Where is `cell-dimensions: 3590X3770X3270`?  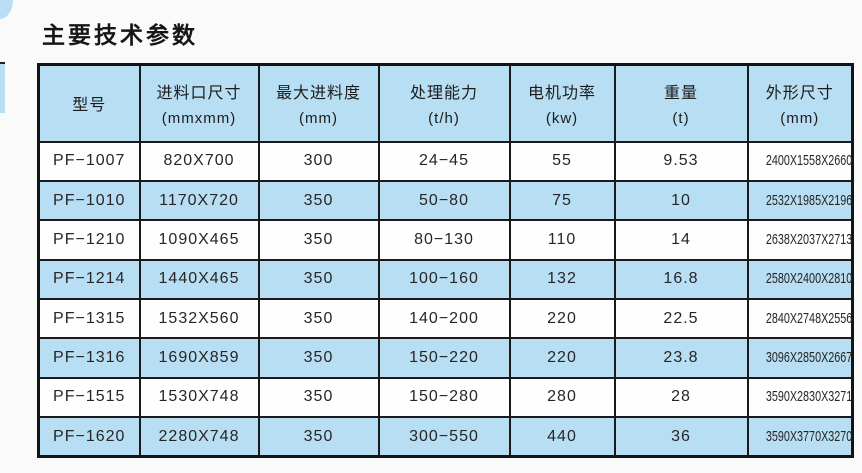
cell-dimensions: 3590X3770X3270 is located at coordinates (800, 437).